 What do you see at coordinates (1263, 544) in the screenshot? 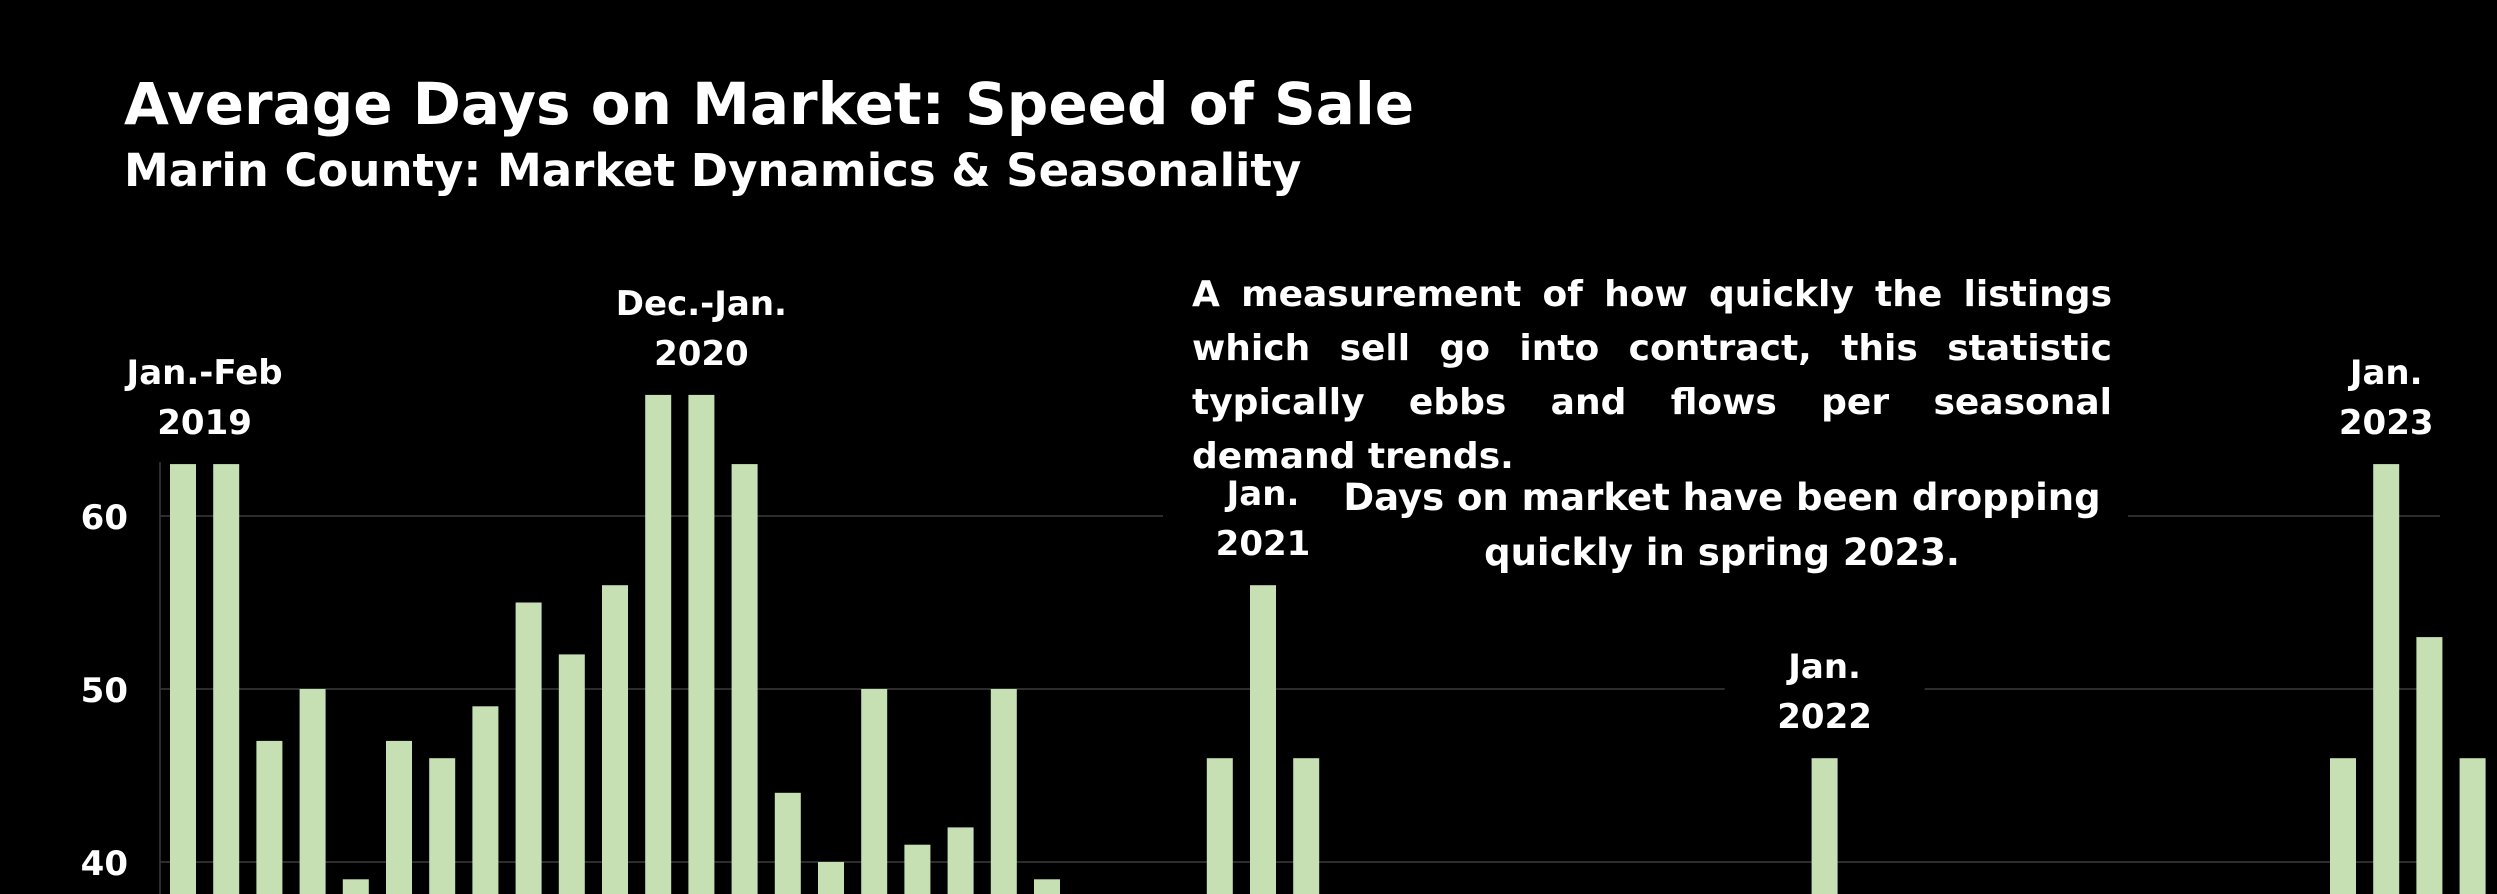
I see `annotation-label-line: 2021` at bounding box center [1263, 544].